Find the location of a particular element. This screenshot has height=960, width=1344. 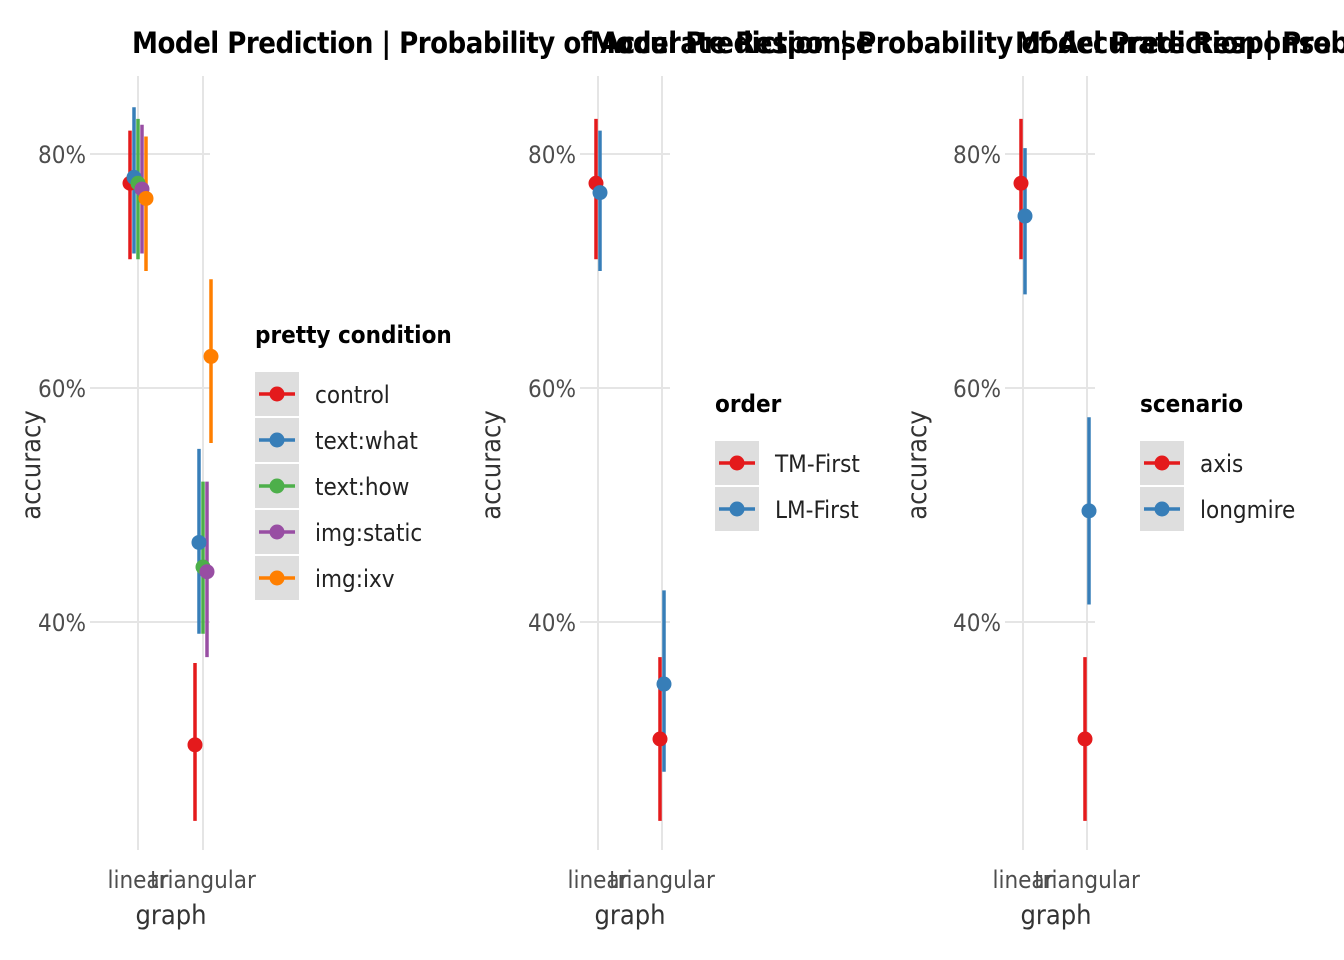

point-img:ixv-triangular is located at coordinates (211, 356).